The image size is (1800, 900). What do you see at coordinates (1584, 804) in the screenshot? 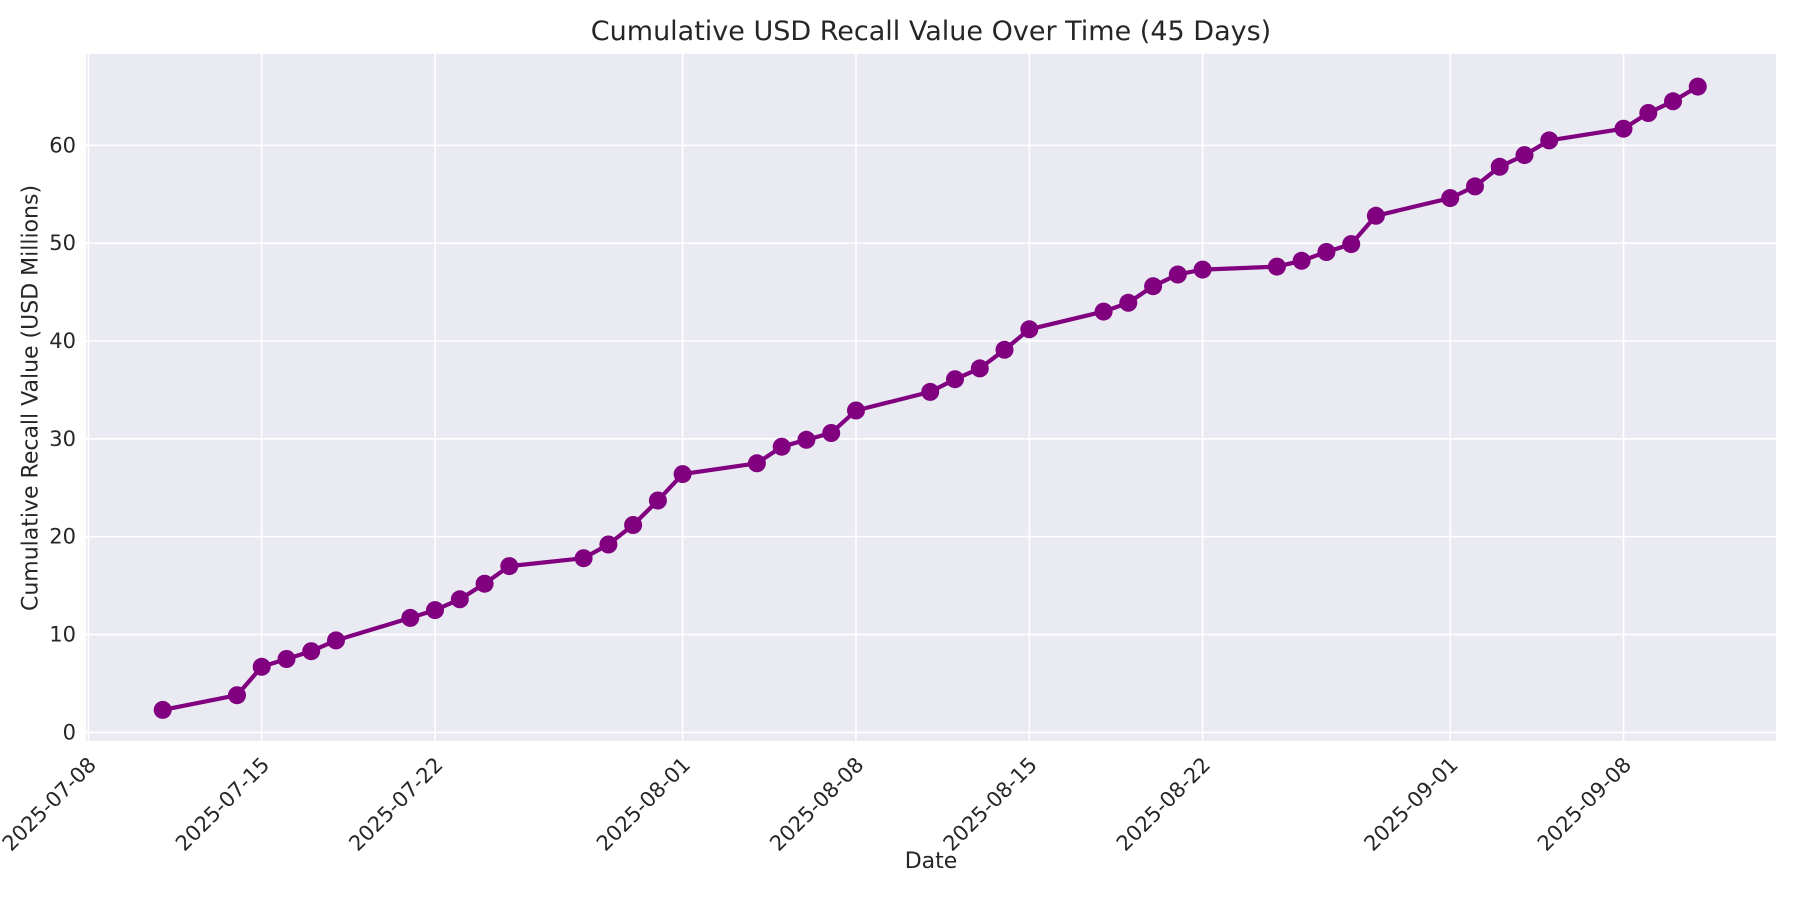
I see `x-tick-label: 2025-09-08` at bounding box center [1584, 804].